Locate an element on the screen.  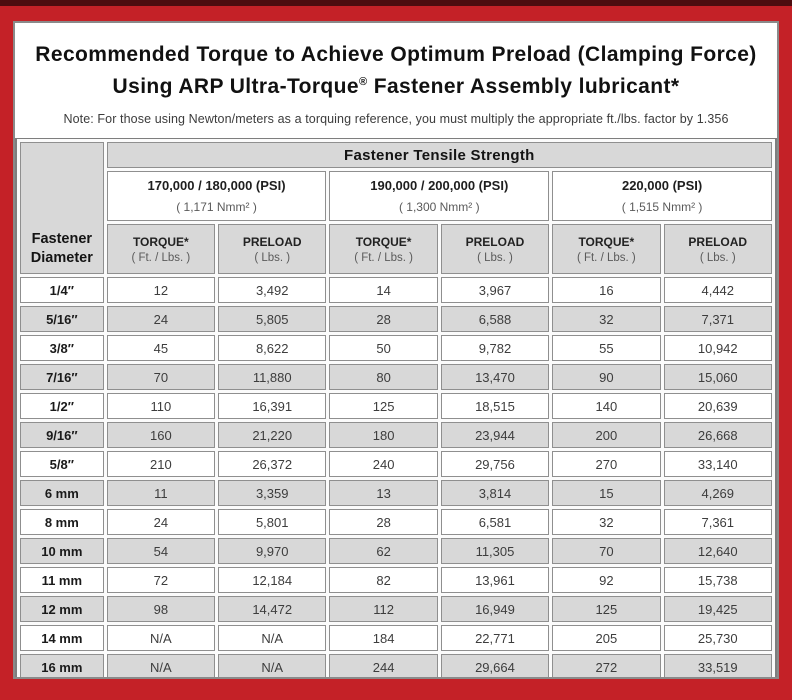
preload-cell: 5,805 is located at coordinates (272, 319).